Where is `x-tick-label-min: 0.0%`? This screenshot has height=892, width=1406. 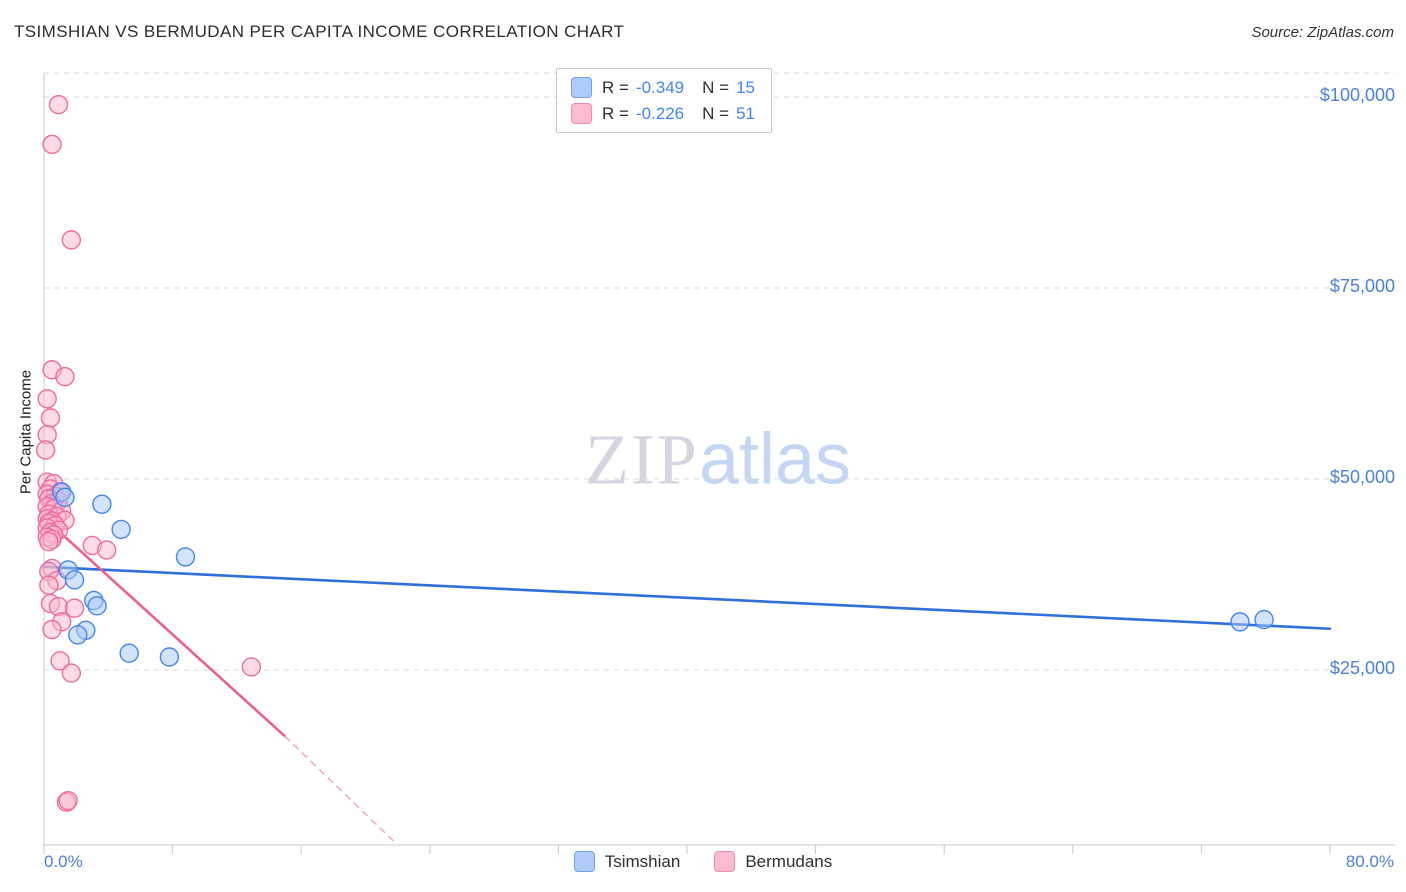 x-tick-label-min: 0.0% is located at coordinates (63, 861).